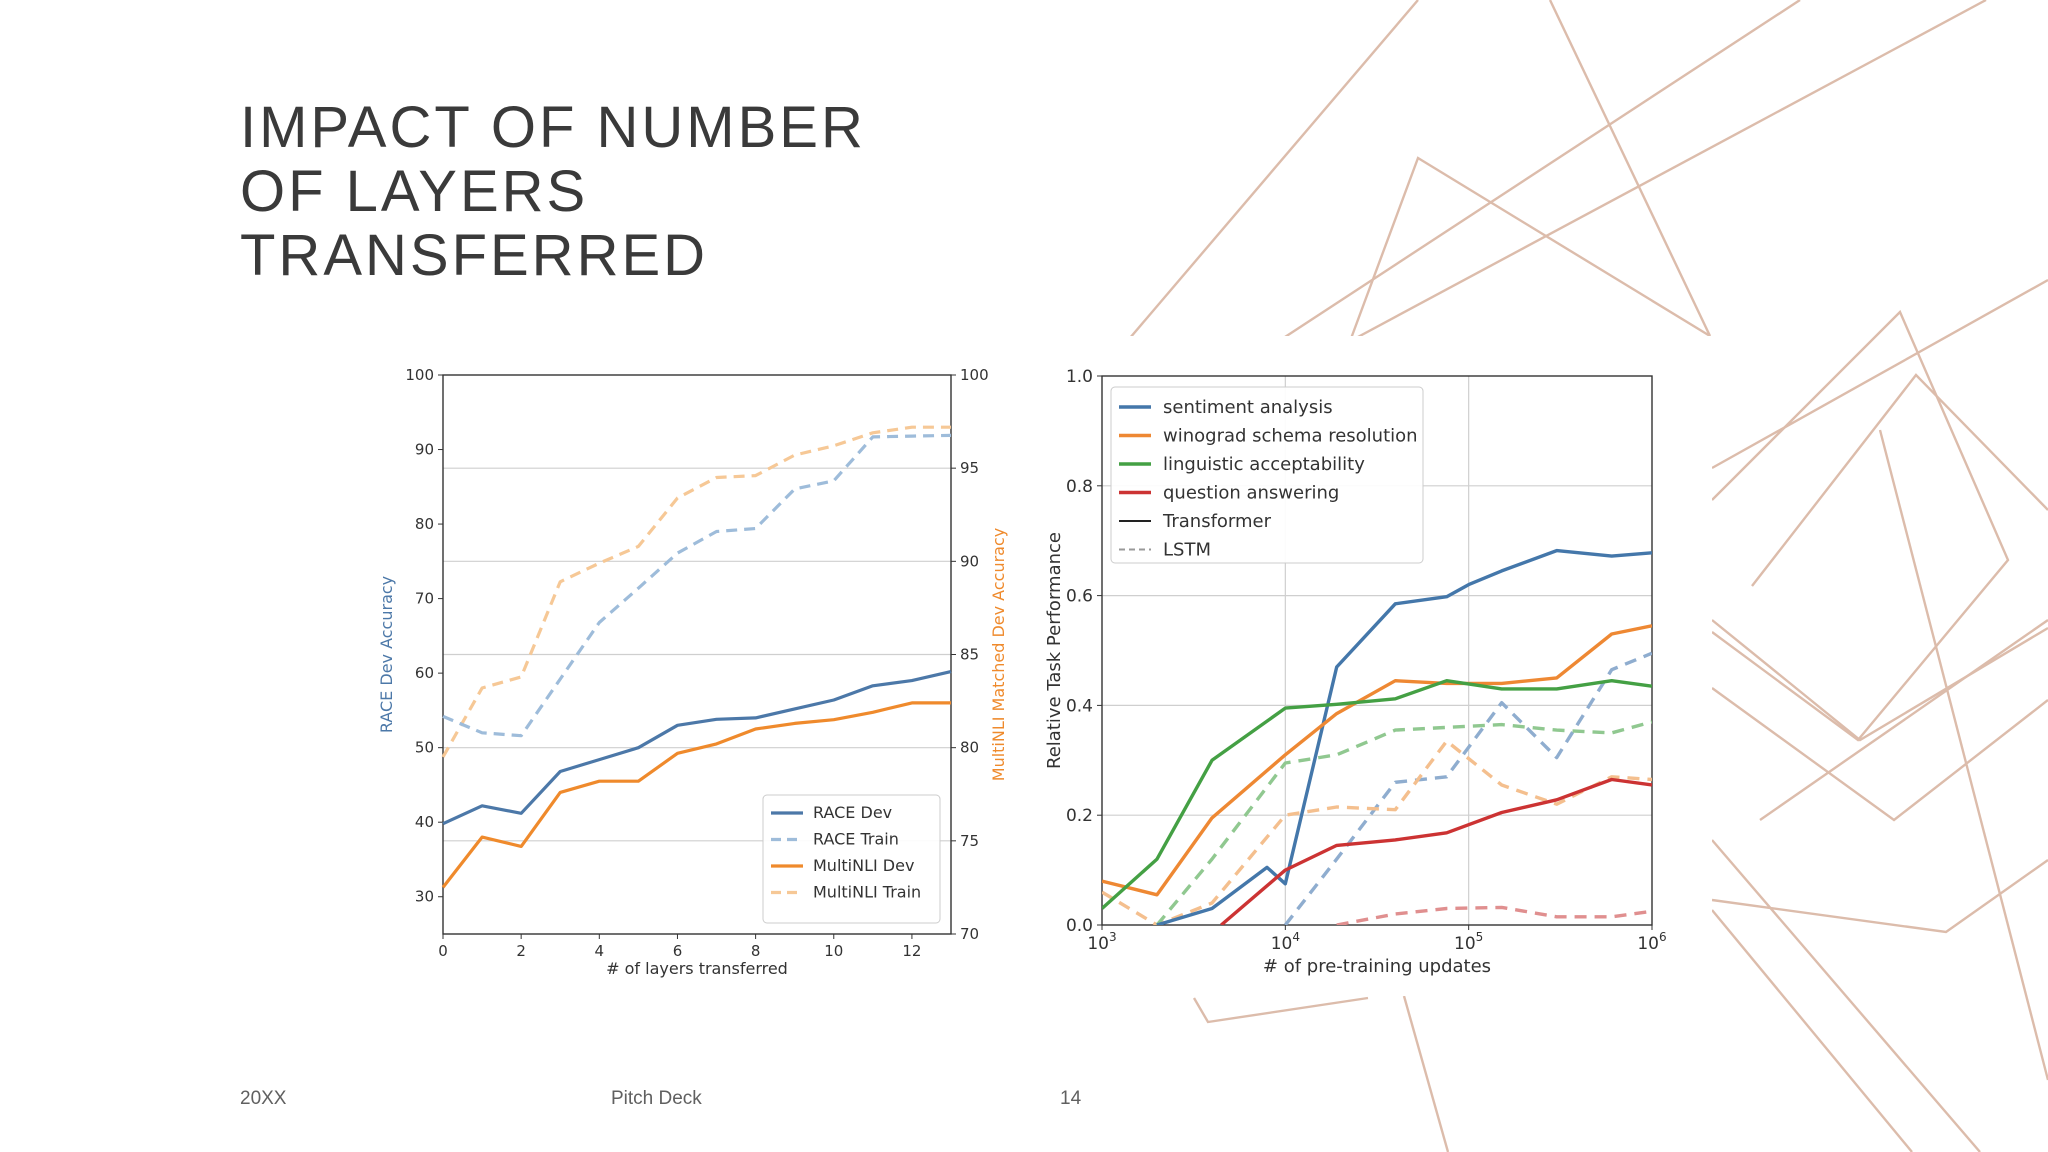 This screenshot has width=2048, height=1152. I want to click on legend-label: Transformer, so click(1217, 521).